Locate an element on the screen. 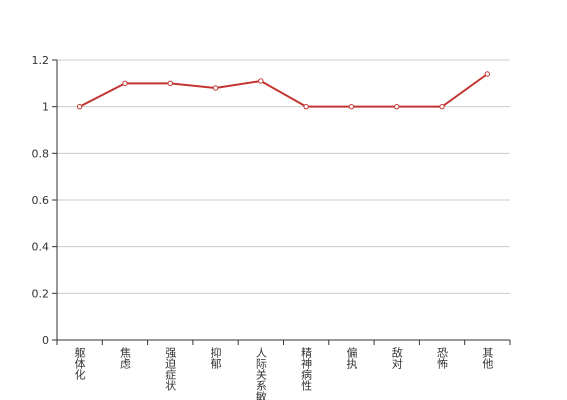 This screenshot has height=400, width=567. y-tick-label: 0.4 is located at coordinates (41, 247).